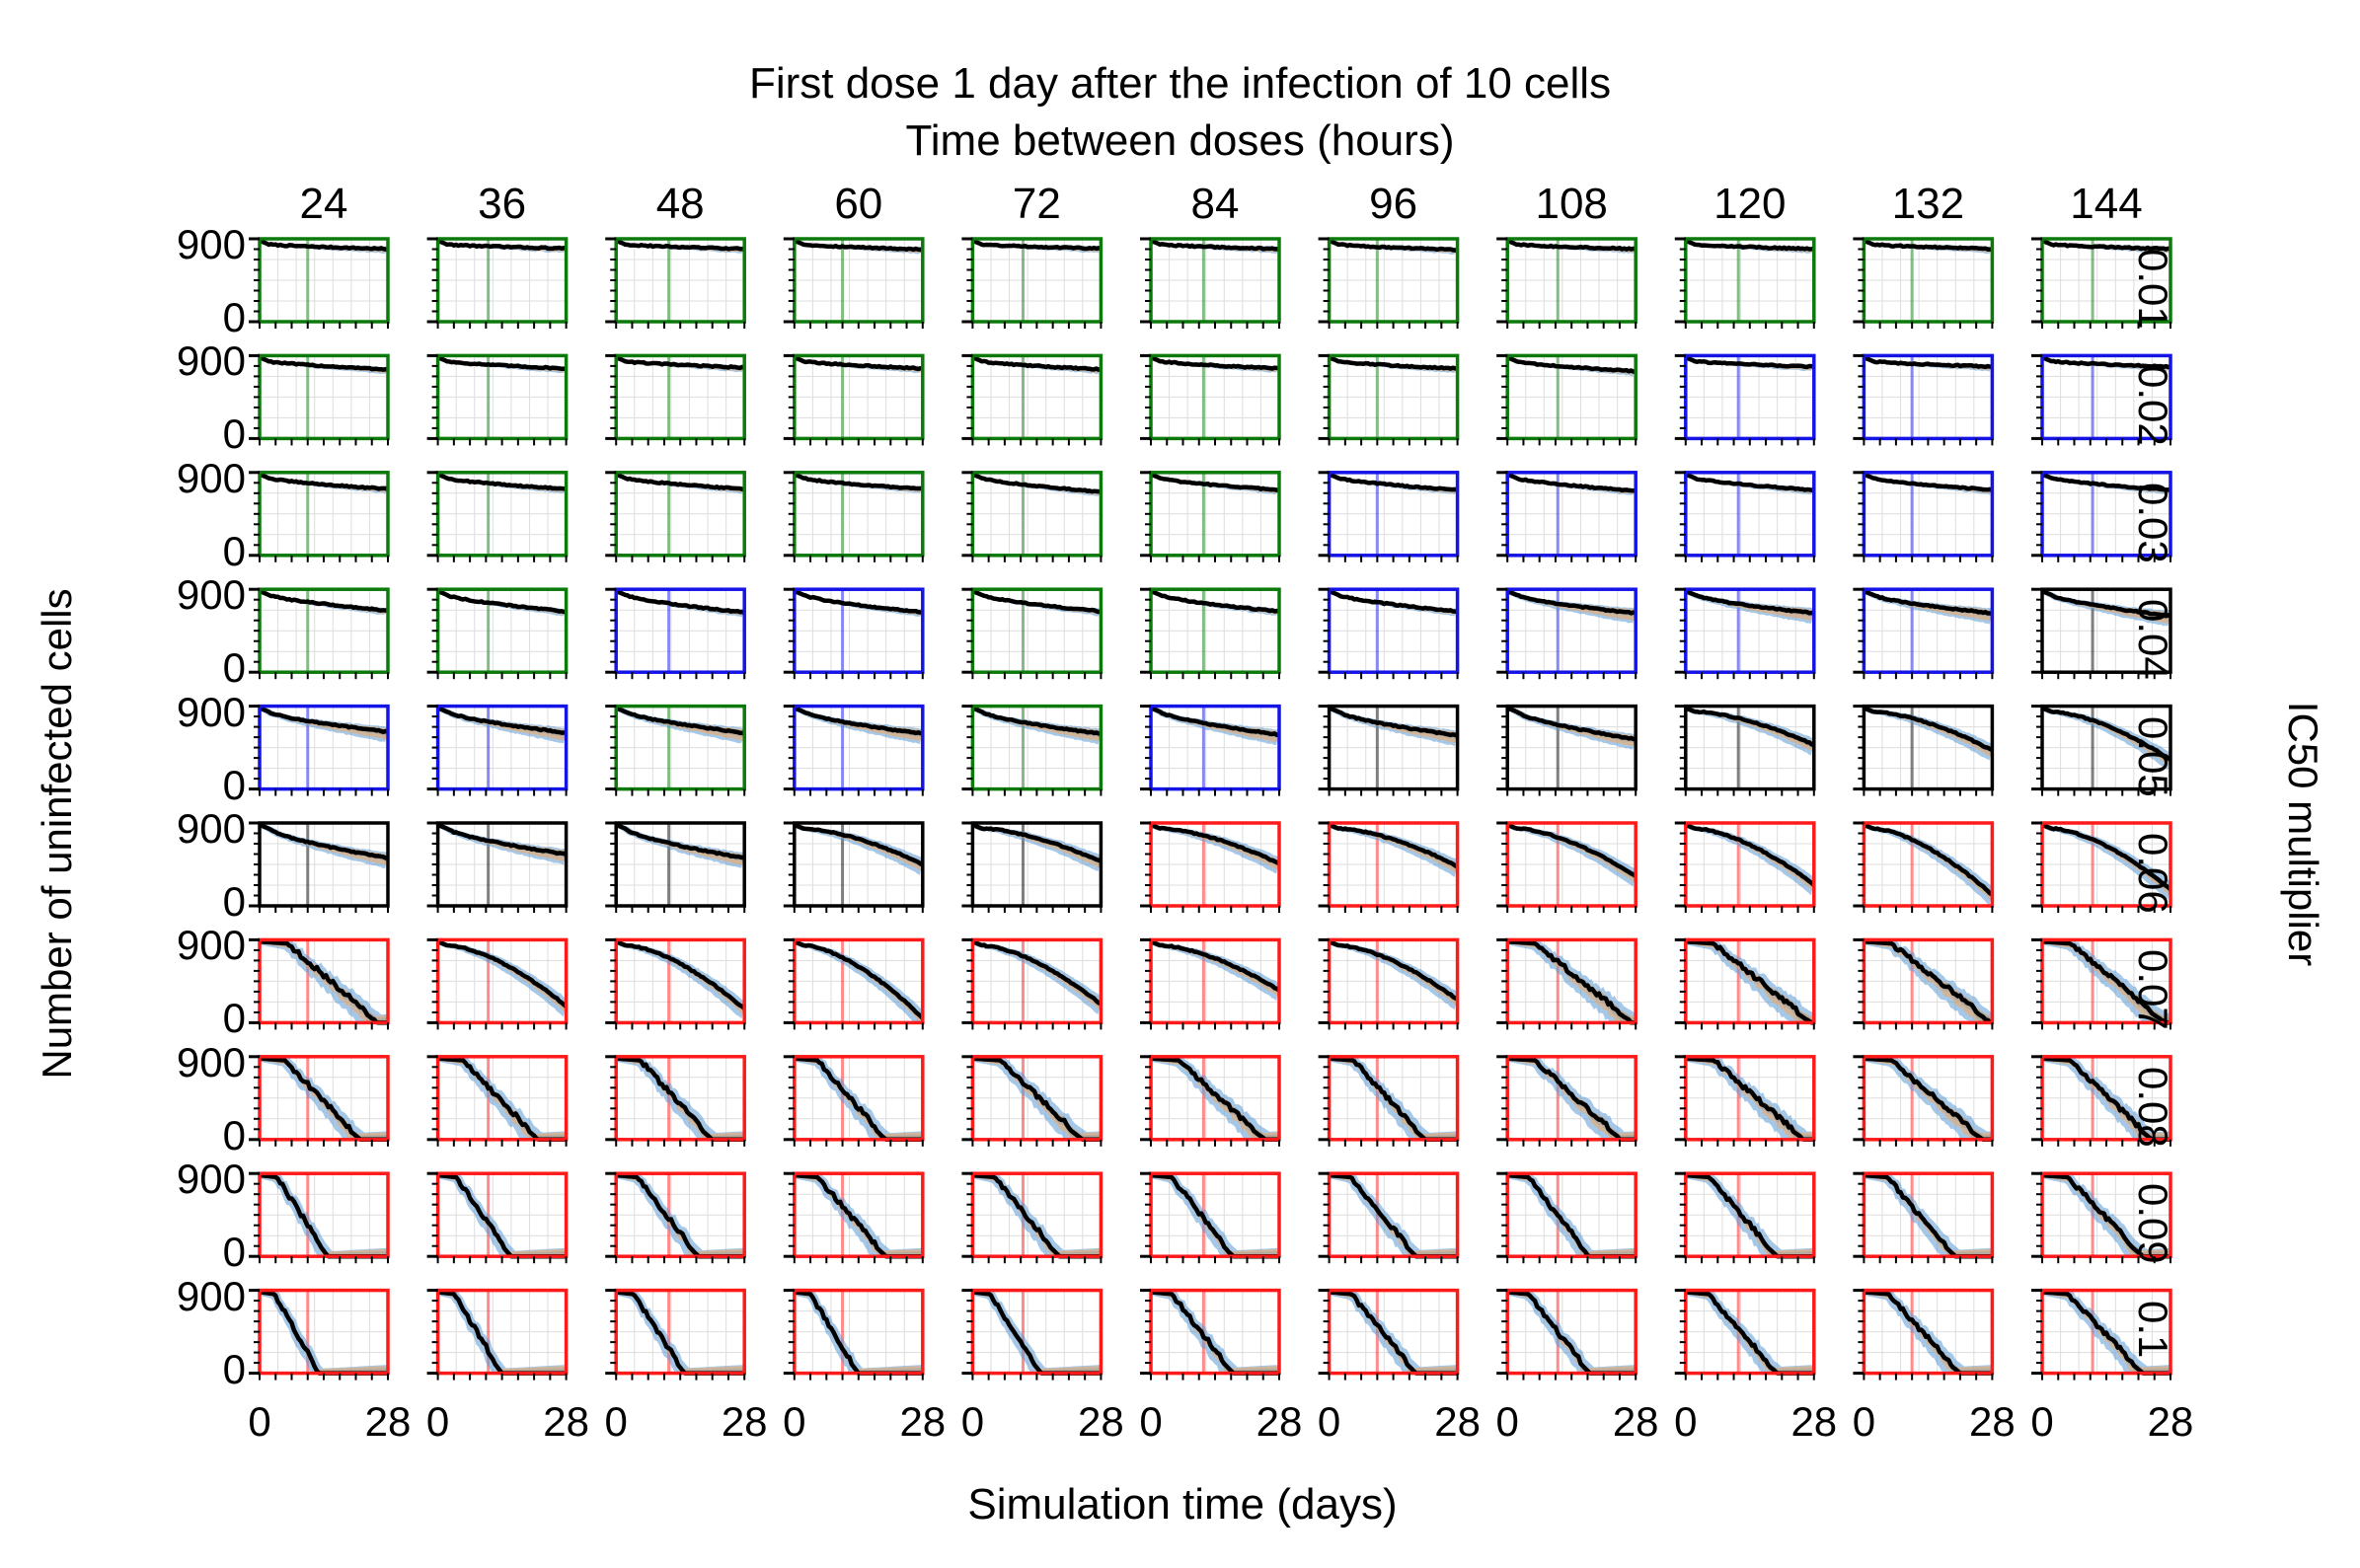  I want to click on subplot-r0-c1, so click(497, 283).